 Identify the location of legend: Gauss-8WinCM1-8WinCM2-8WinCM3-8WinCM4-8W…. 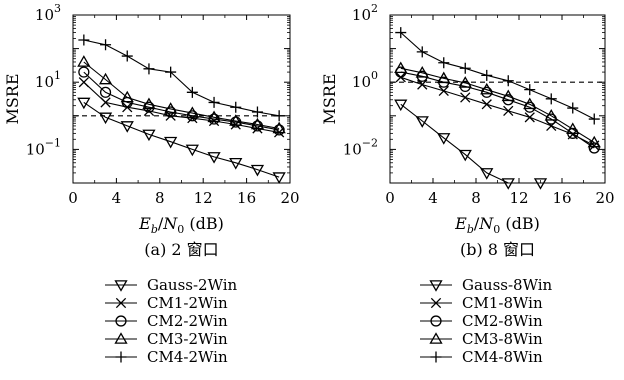
(486, 321).